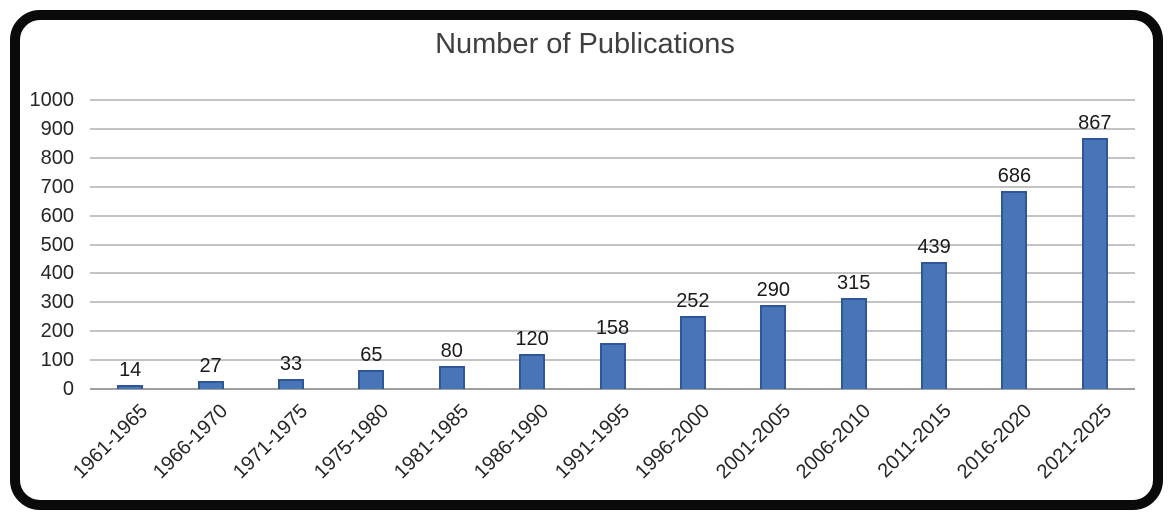  I want to click on x-tick-label: 1961-1965, so click(110, 442).